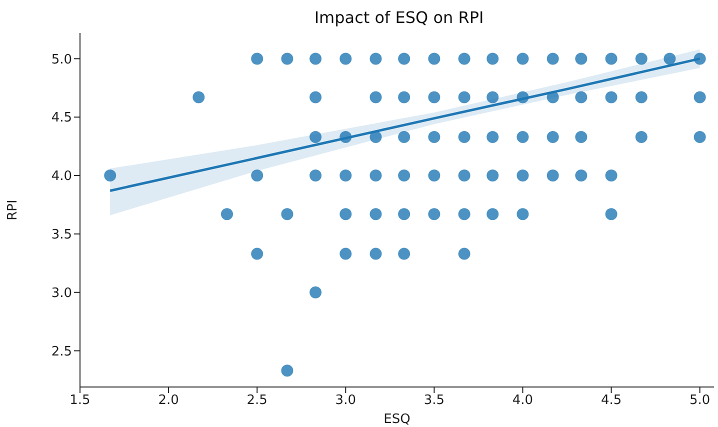 This screenshot has height=427, width=718. I want to click on x-tick-label: 3.0, so click(345, 400).